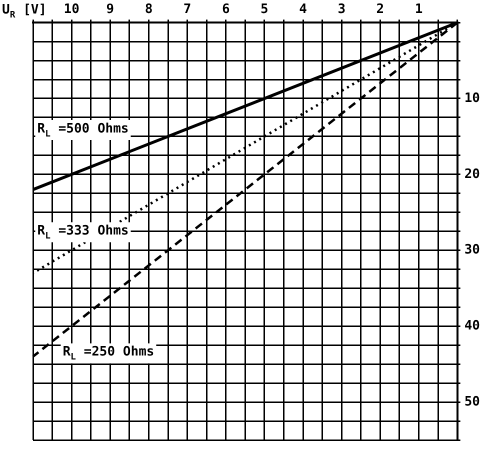 This screenshot has width=484, height=457. Describe the element at coordinates (472, 250) in the screenshot. I see `y-tick-label: 30` at that location.